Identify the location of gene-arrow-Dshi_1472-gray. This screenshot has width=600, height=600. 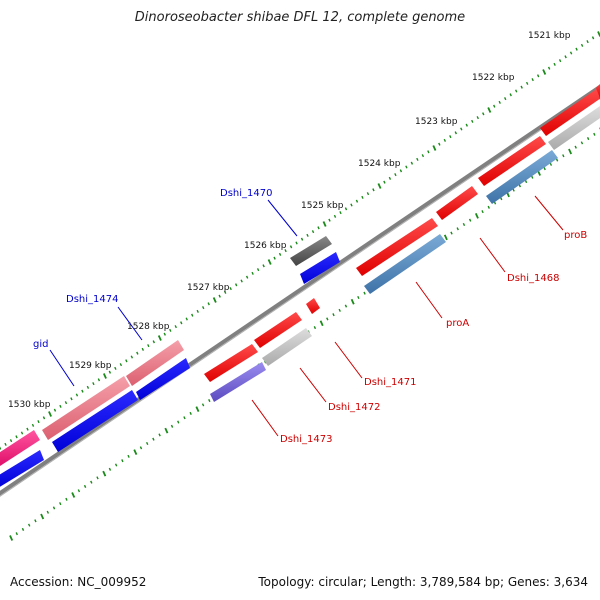
(287, 347).